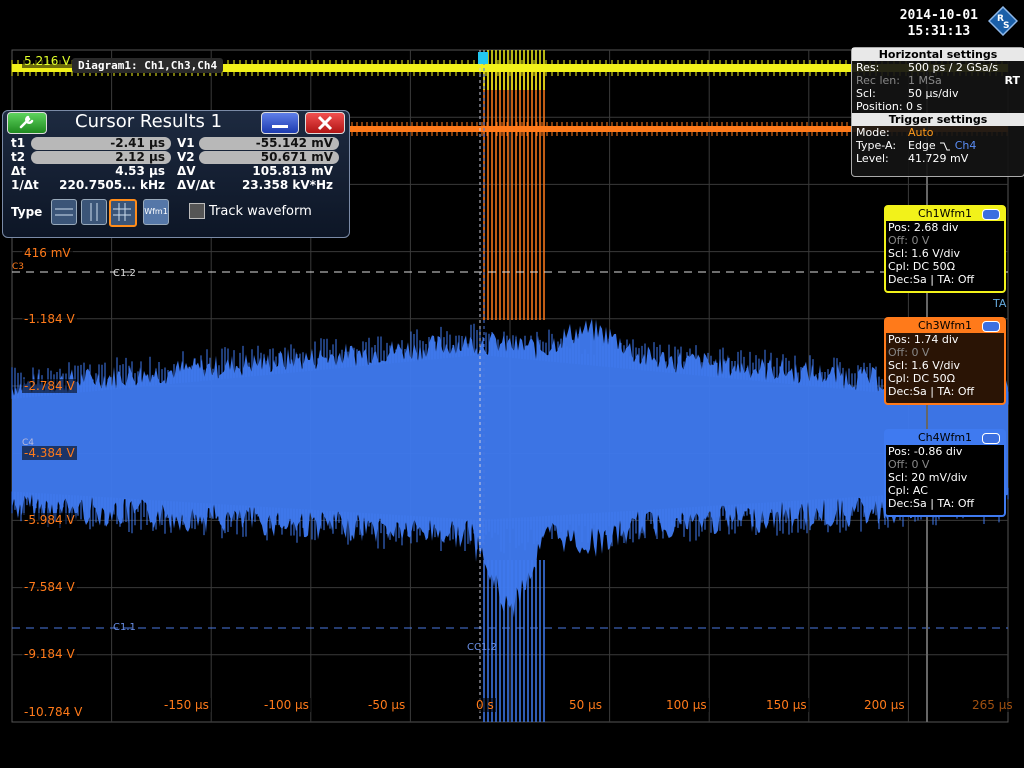 The image size is (1024, 768). What do you see at coordinates (938, 54) in the screenshot?
I see `horizontal-settings-title: Horizontal settings` at bounding box center [938, 54].